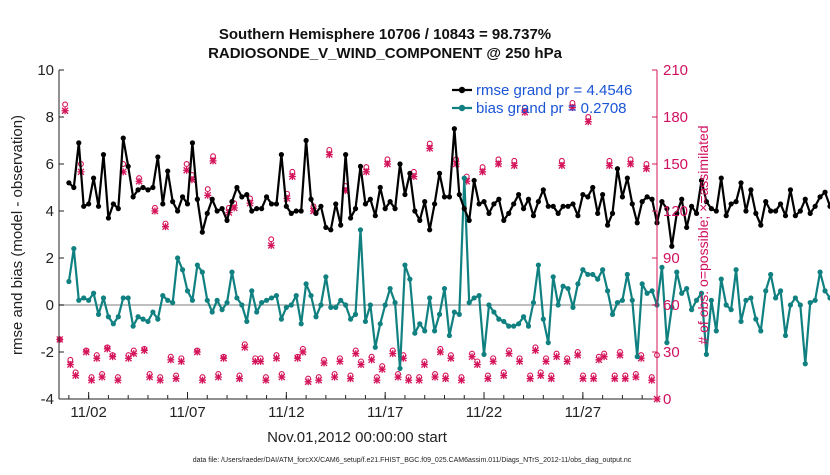 This screenshot has width=830, height=475. I want to click on legend-bias-marker, so click(462, 108).